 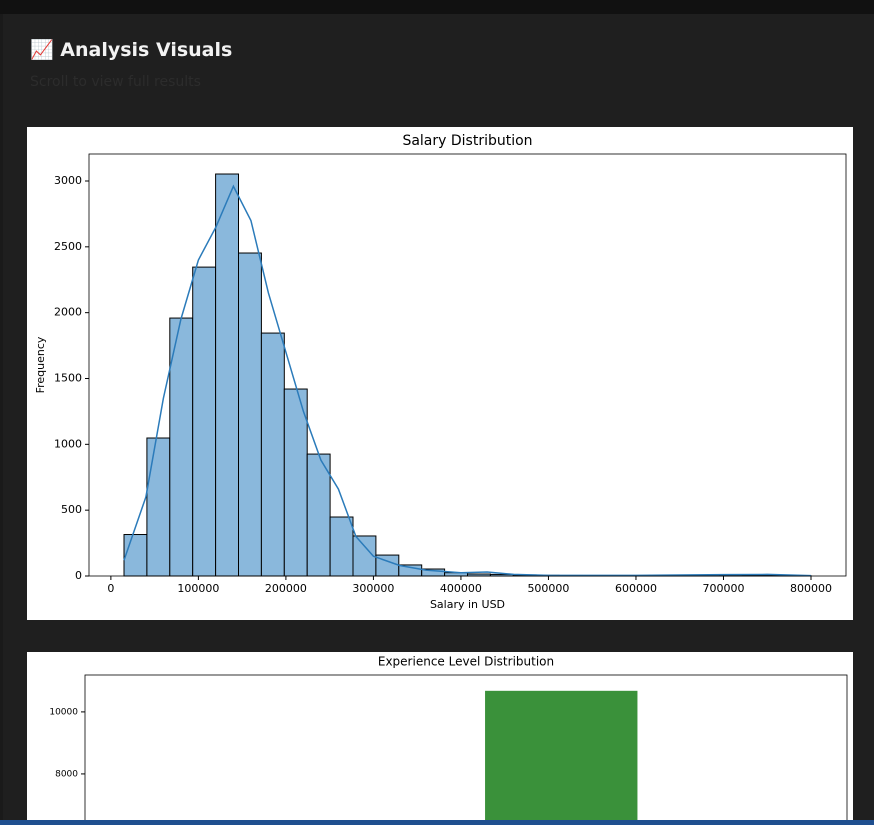 What do you see at coordinates (437, 822) in the screenshot?
I see `status-bar` at bounding box center [437, 822].